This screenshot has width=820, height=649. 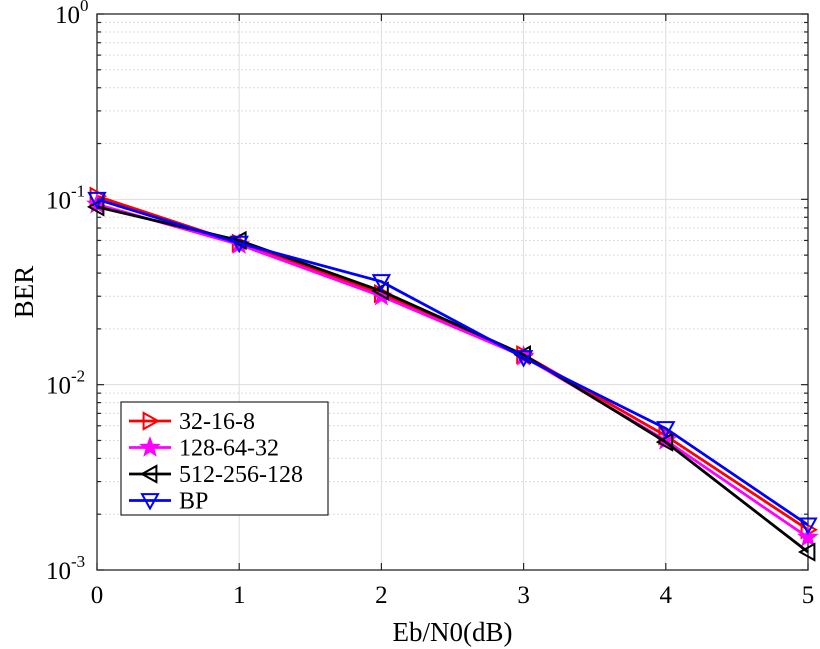 I want to click on y-tick-exponent: -1, so click(x=78, y=190).